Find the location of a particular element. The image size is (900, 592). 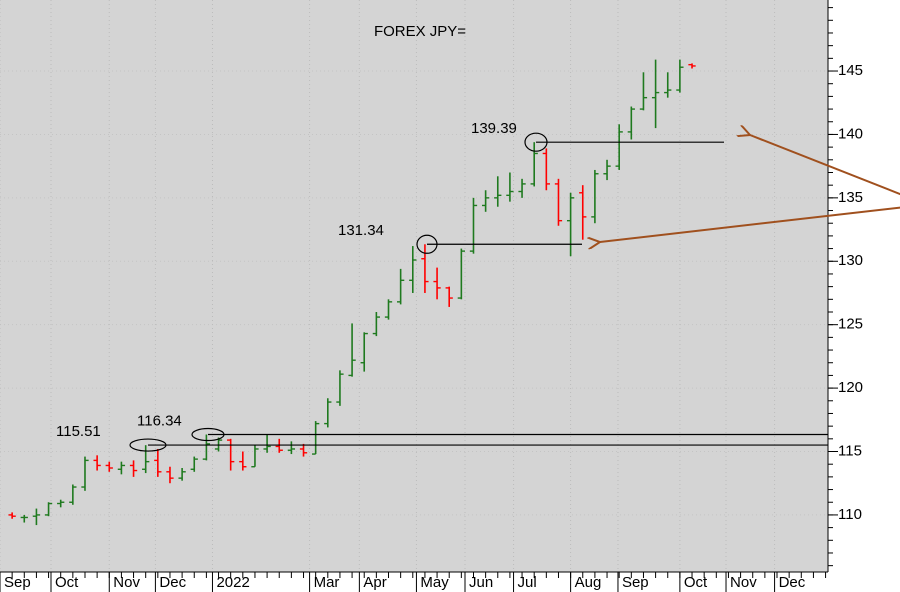

y-tick-label: 115 is located at coordinates (850, 450).